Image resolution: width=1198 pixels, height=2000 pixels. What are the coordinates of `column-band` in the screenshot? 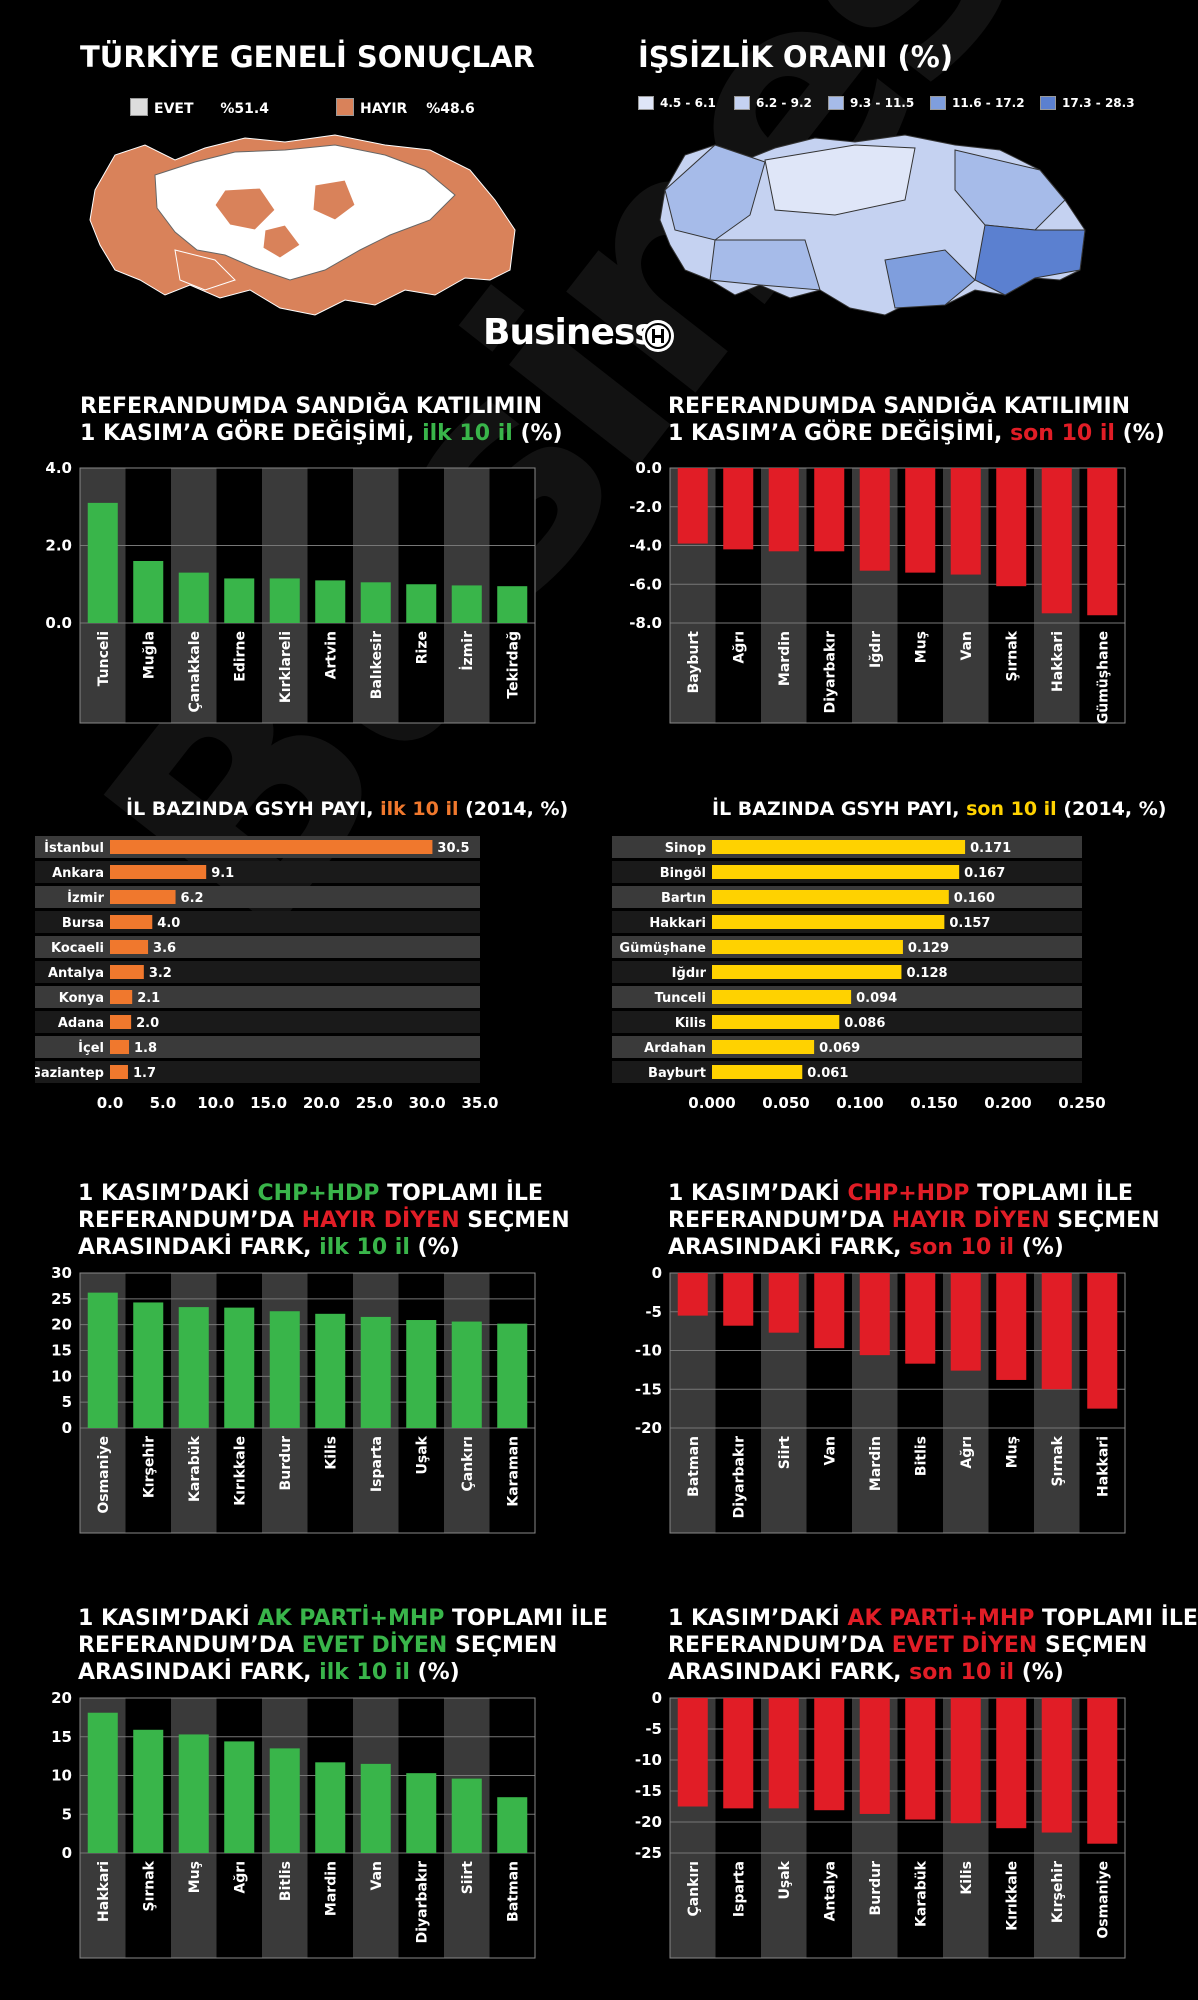 It's located at (693, 1403).